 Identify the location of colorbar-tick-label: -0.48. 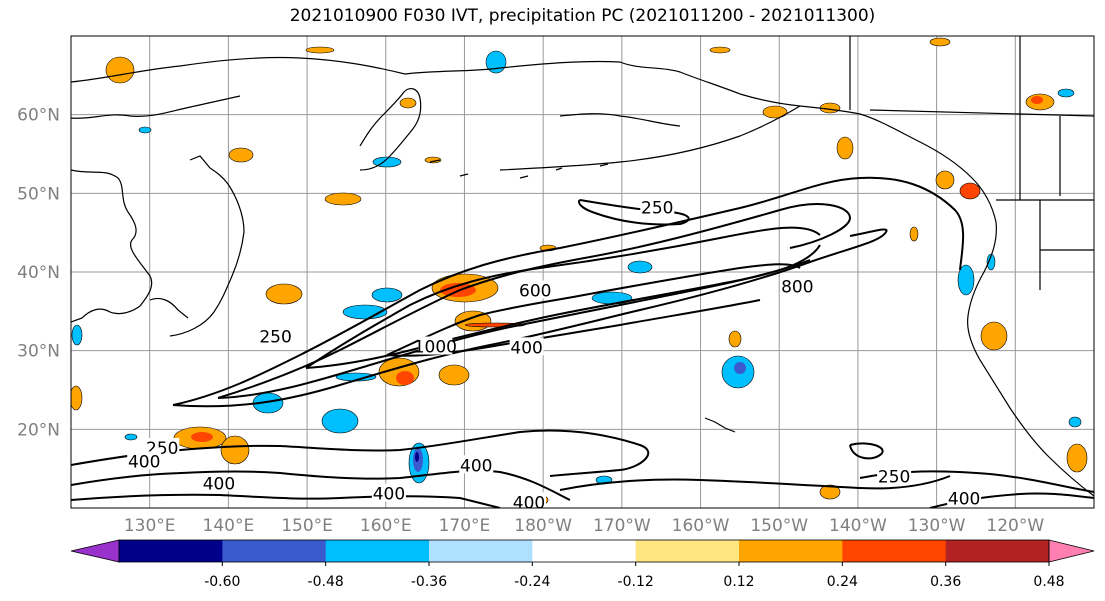
(326, 582).